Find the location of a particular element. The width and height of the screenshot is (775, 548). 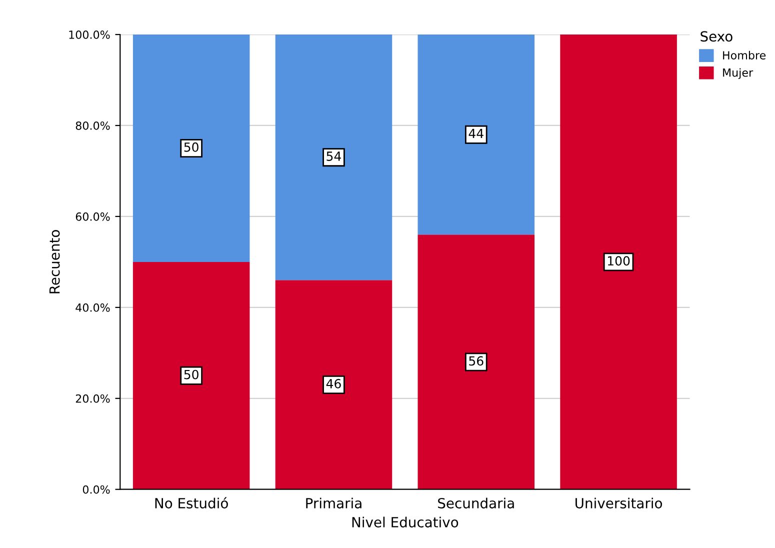

x-tick-label: Secundaria is located at coordinates (476, 503).